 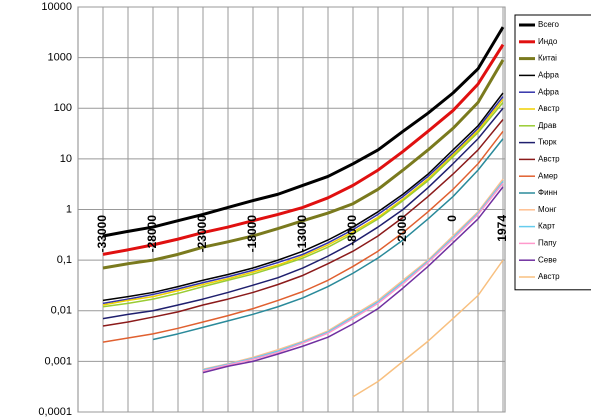 I want to click on legend-label: Китаі, so click(x=547, y=58).